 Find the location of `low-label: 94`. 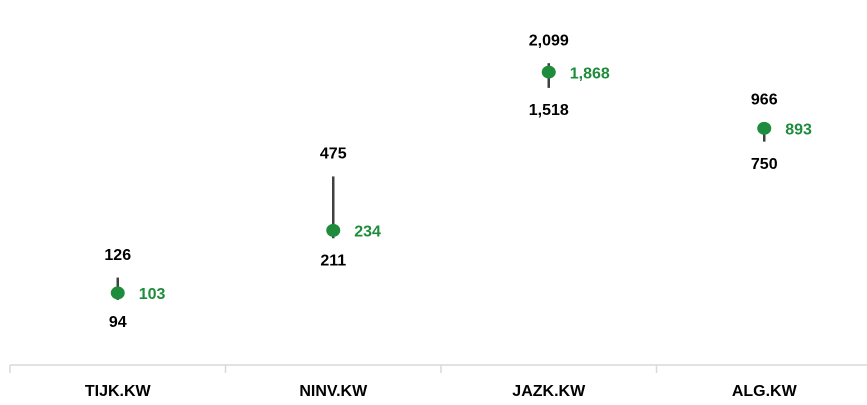

low-label: 94 is located at coordinates (118, 322).